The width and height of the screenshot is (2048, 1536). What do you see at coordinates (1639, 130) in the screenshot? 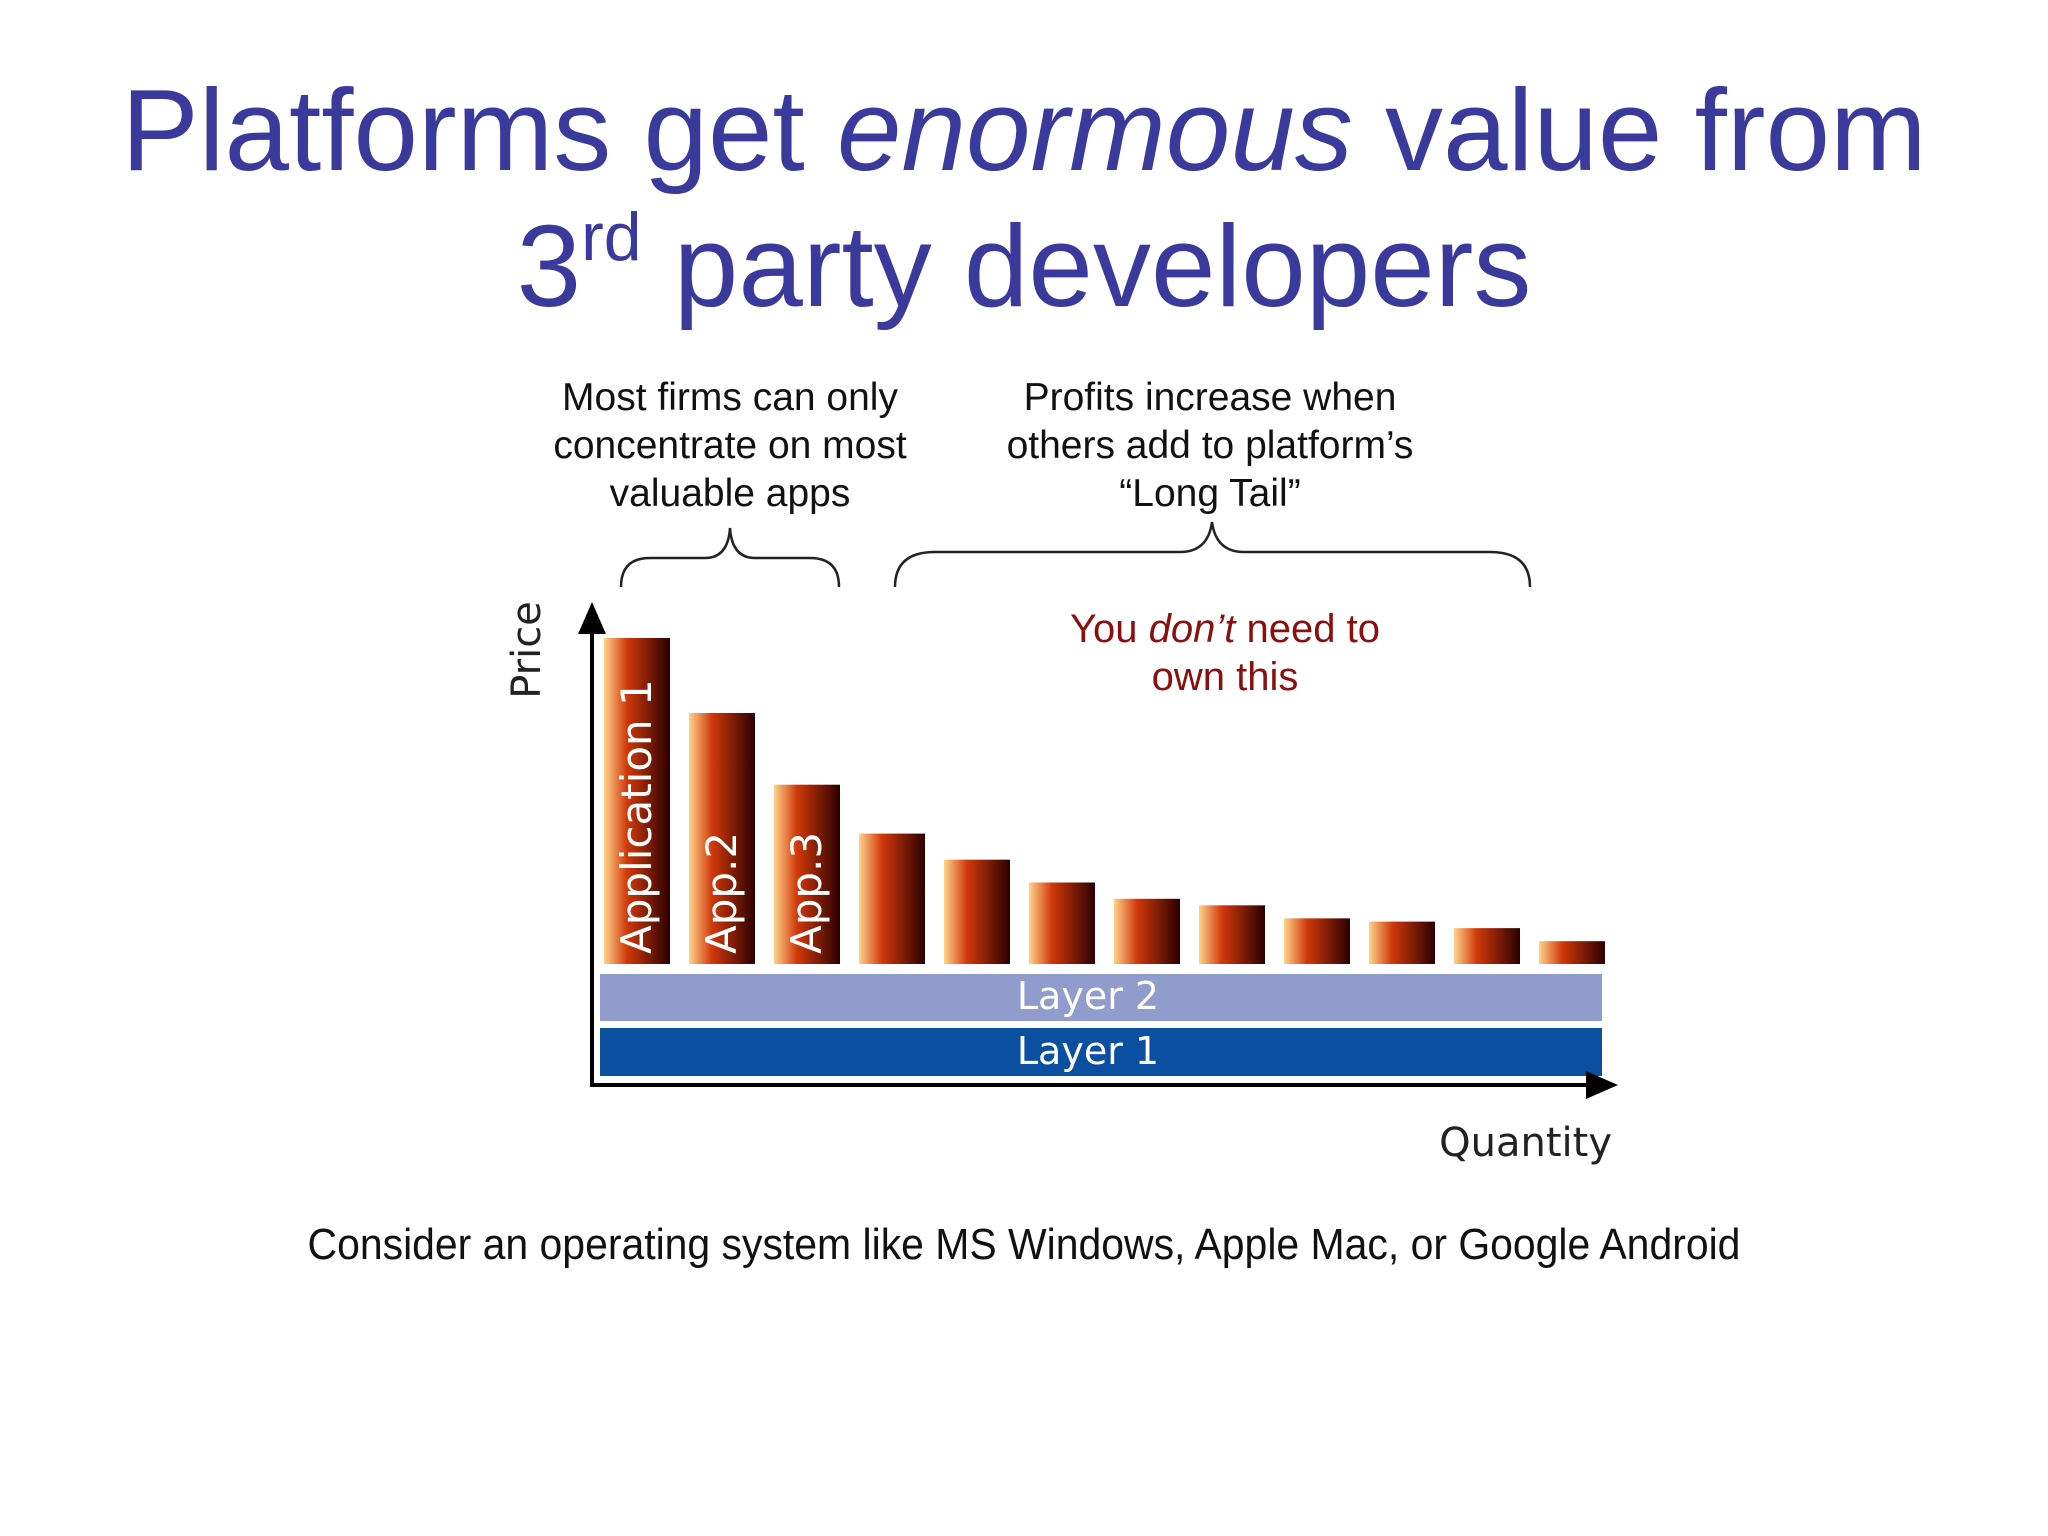
I see `title-text-2: value from` at bounding box center [1639, 130].